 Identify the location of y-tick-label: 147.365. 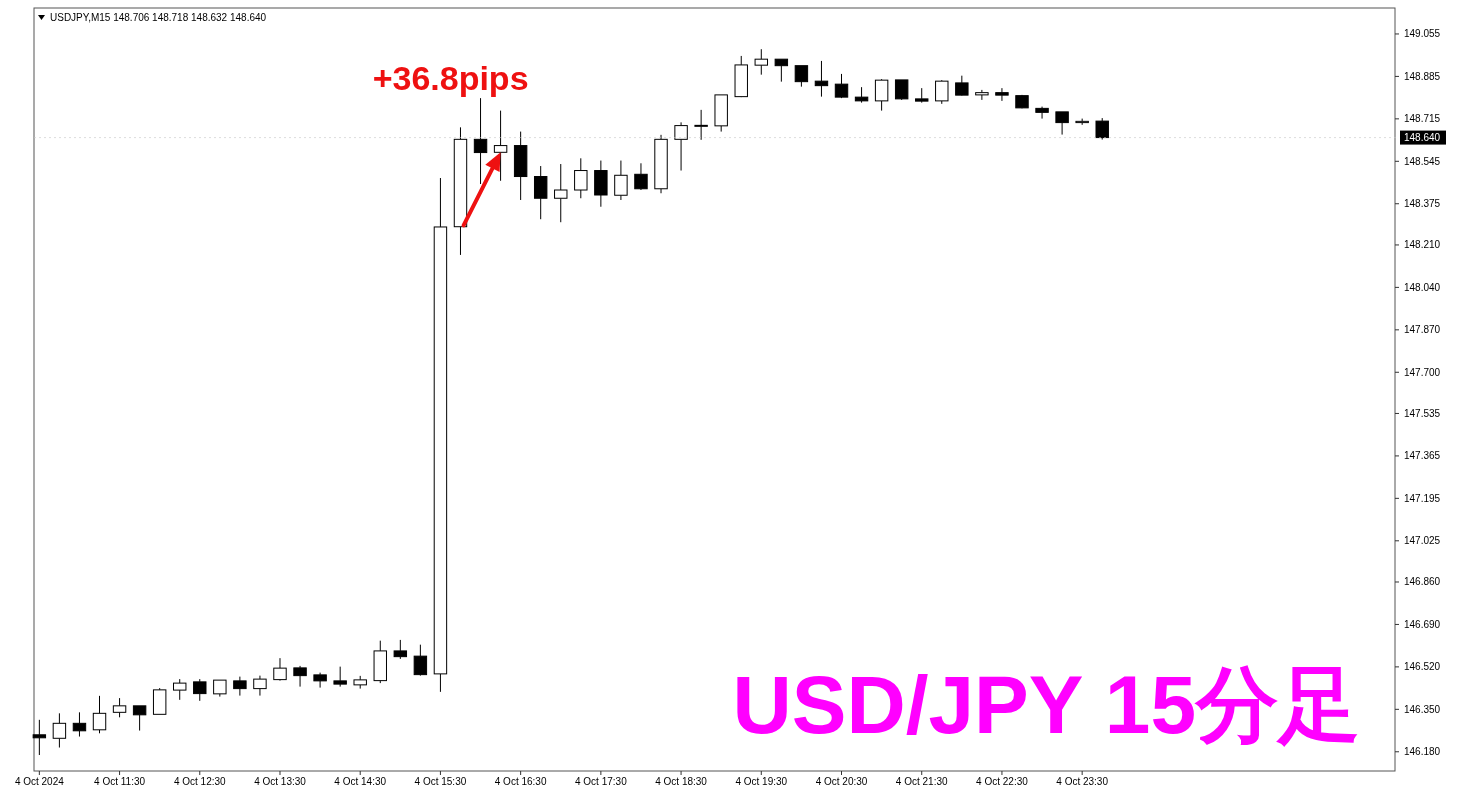
(1422, 456).